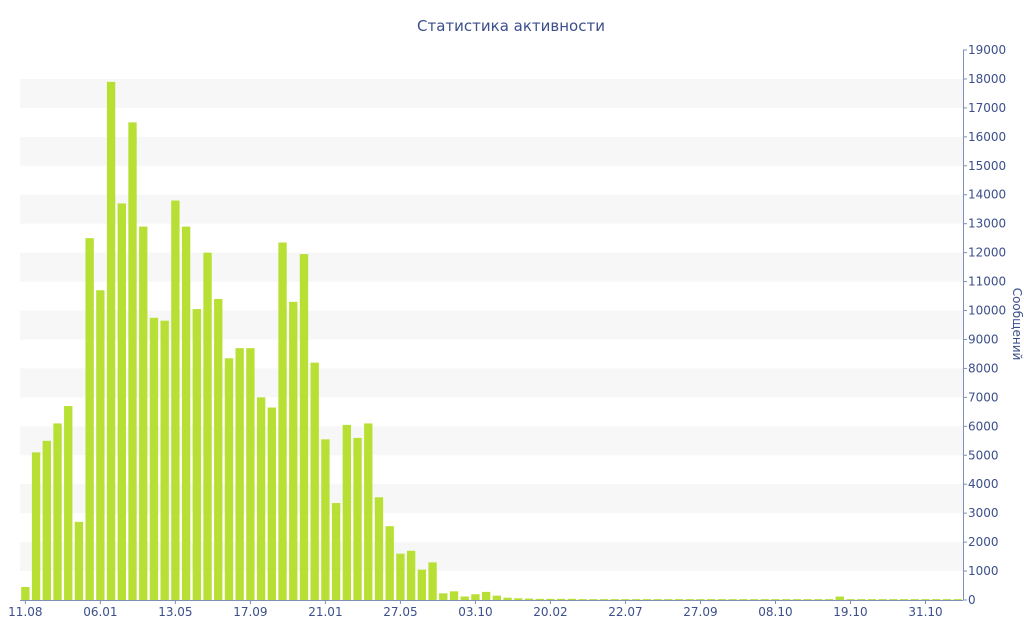 The image size is (1024, 640). What do you see at coordinates (987, 50) in the screenshot?
I see `y-tick-label: 19000` at bounding box center [987, 50].